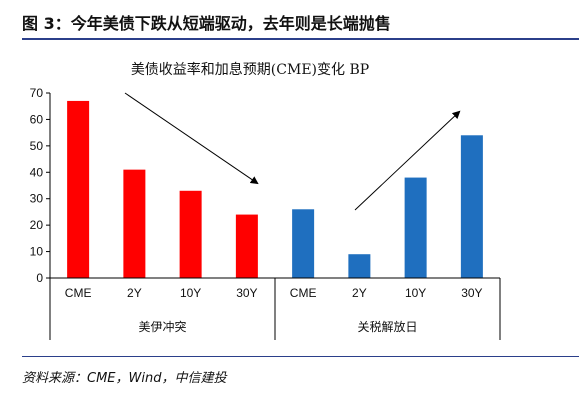 This screenshot has width=579, height=401. I want to click on source-note: 资料来源：CME，Wind，中信建投, so click(124, 378).